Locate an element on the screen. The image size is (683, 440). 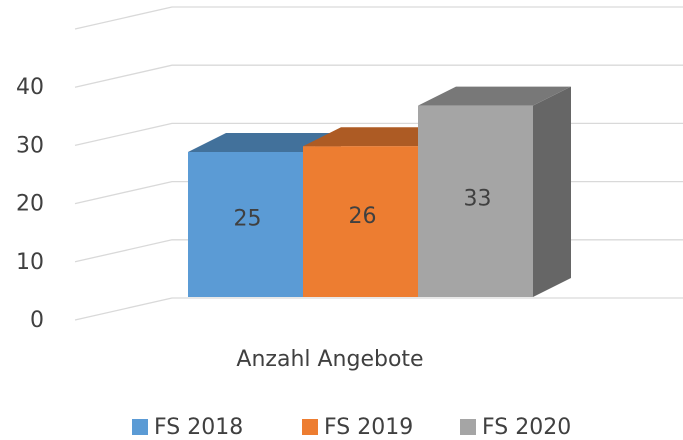
legend-label: FS 2018 is located at coordinates (198, 427).